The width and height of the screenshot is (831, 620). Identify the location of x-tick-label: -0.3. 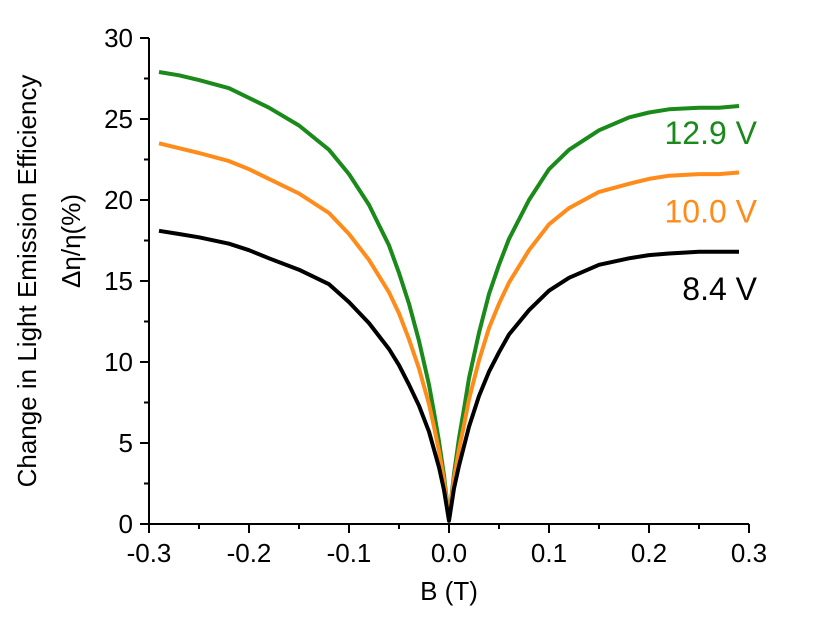
(149, 553).